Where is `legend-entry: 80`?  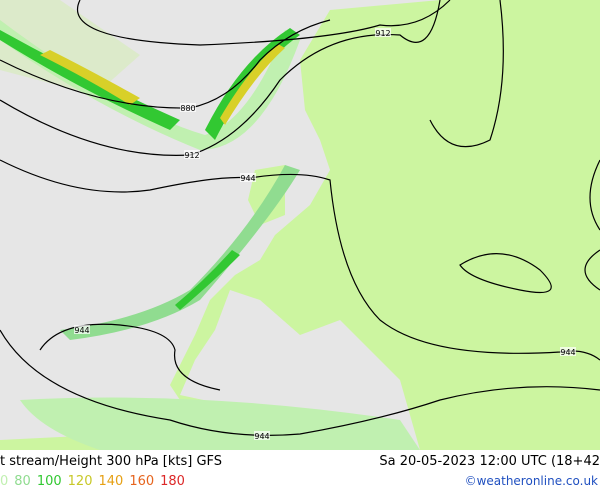 legend-entry: 80 is located at coordinates (22, 481).